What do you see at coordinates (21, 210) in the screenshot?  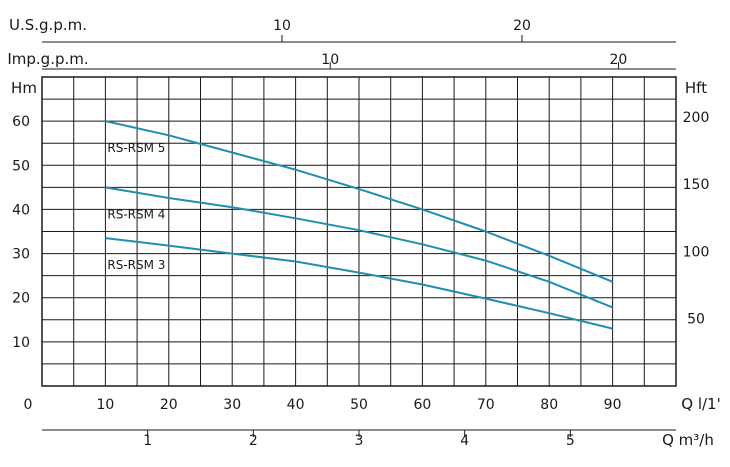 I see `y-left-tick-label: 40` at bounding box center [21, 210].